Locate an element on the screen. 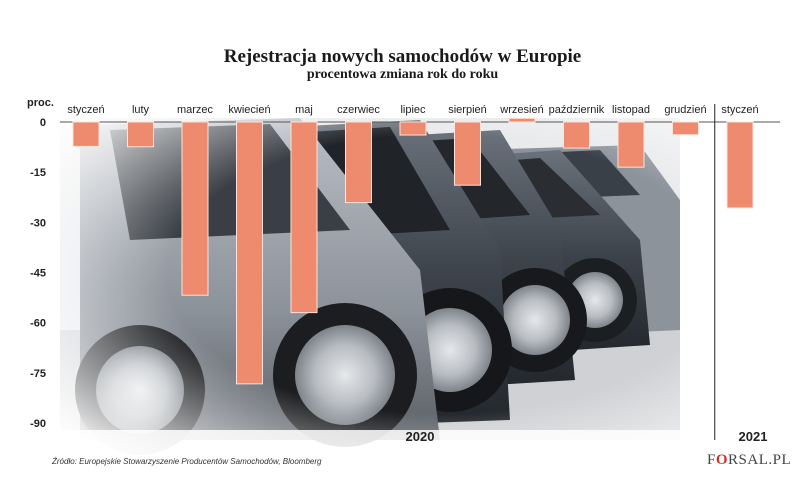 This screenshot has height=499, width=805. y-axis: 0 -15 -30 -45 -60 -75 -90 is located at coordinates (38, 273).